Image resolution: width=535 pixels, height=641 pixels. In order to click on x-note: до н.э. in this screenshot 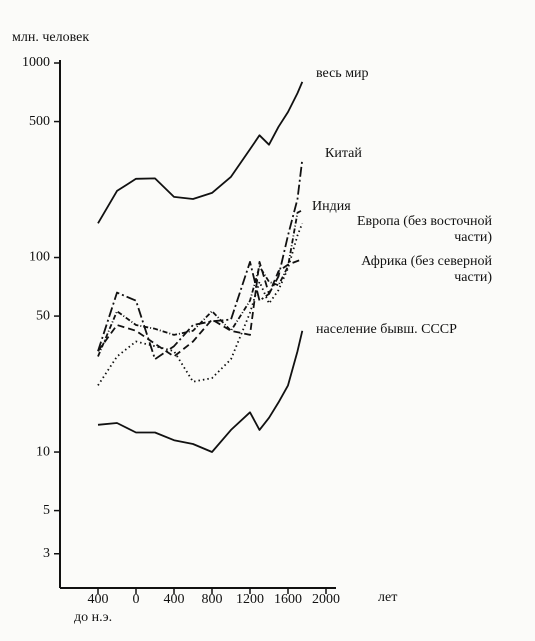, I will do `click(93, 617)`.